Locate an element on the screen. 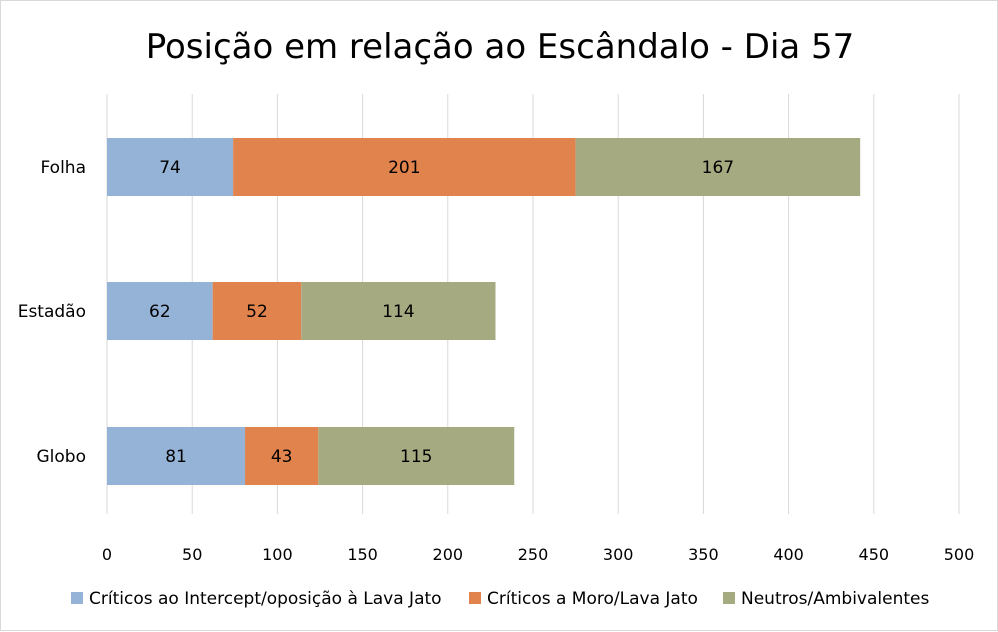 The image size is (998, 632). x-tick-label: 250 is located at coordinates (533, 554).